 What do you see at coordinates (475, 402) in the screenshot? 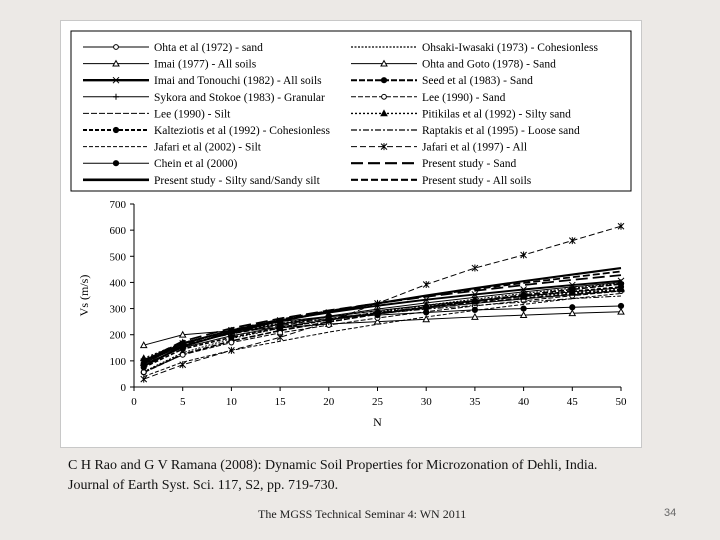
I see `x-tick-label: 35` at bounding box center [475, 402].